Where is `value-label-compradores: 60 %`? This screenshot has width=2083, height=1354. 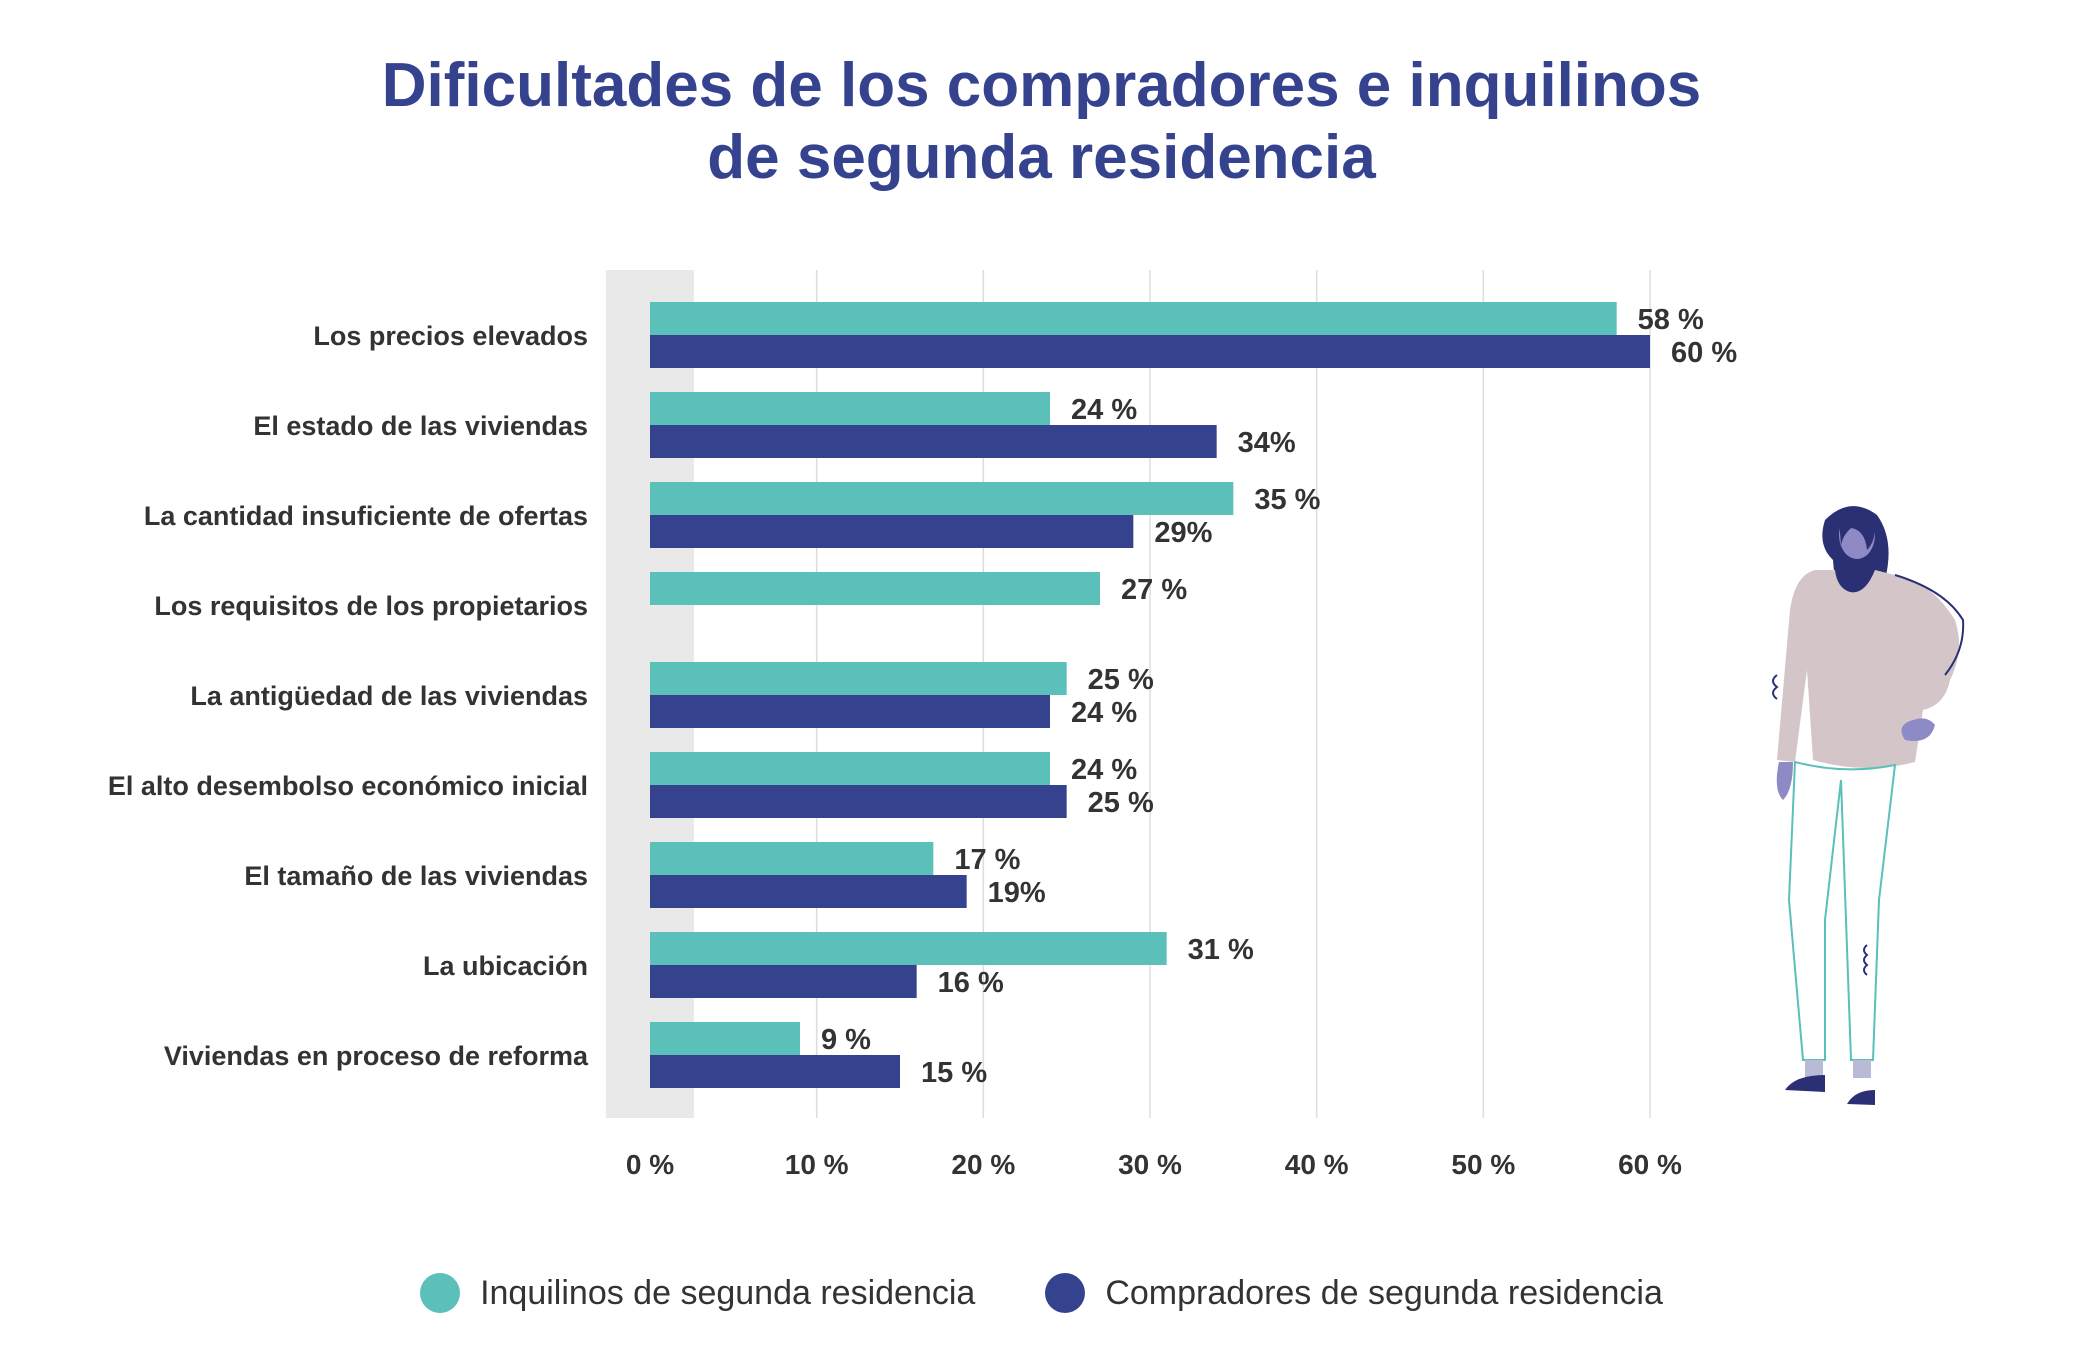
value-label-compradores: 60 % is located at coordinates (1704, 353).